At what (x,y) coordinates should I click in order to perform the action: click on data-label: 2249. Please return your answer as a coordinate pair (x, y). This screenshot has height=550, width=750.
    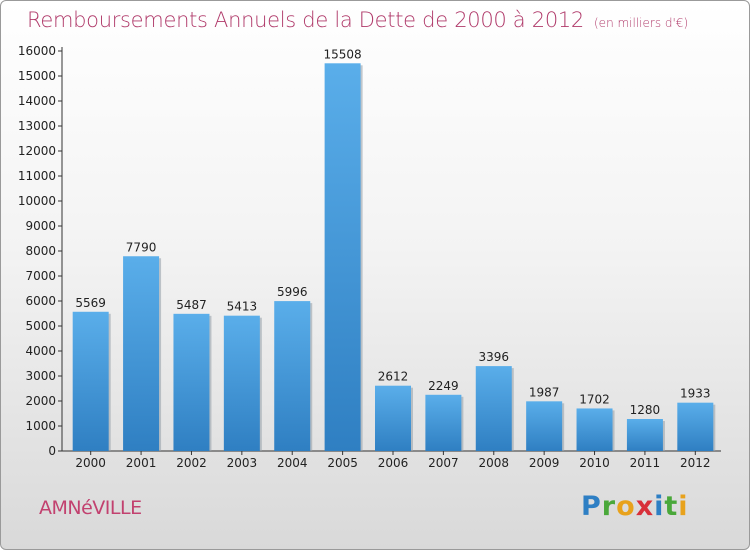
    Looking at the image, I should click on (443, 386).